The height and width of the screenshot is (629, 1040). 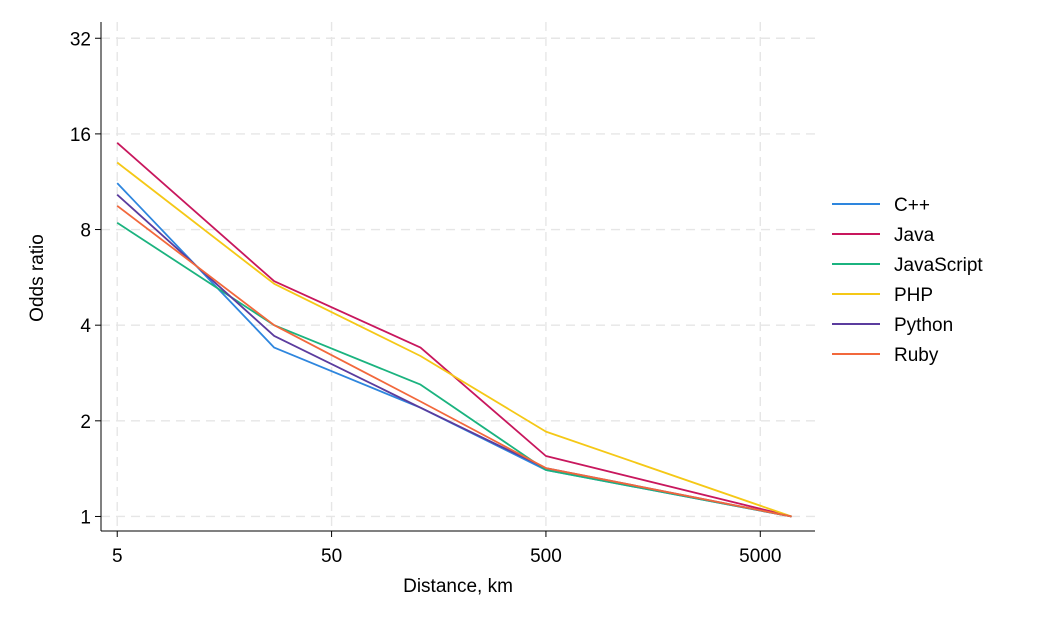 I want to click on legend-label: Ruby, so click(x=916, y=355).